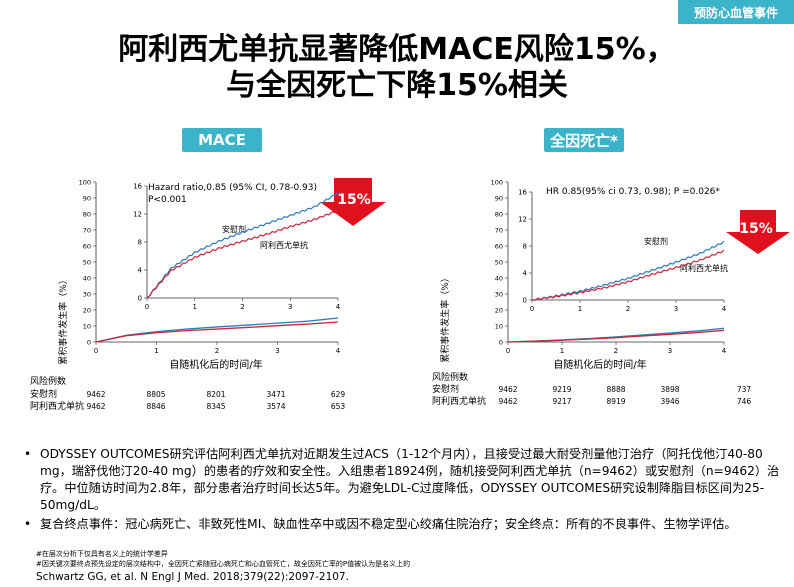 Image resolution: width=794 pixels, height=587 pixels. I want to click on category-tag: 预防心血管事件, so click(736, 12).